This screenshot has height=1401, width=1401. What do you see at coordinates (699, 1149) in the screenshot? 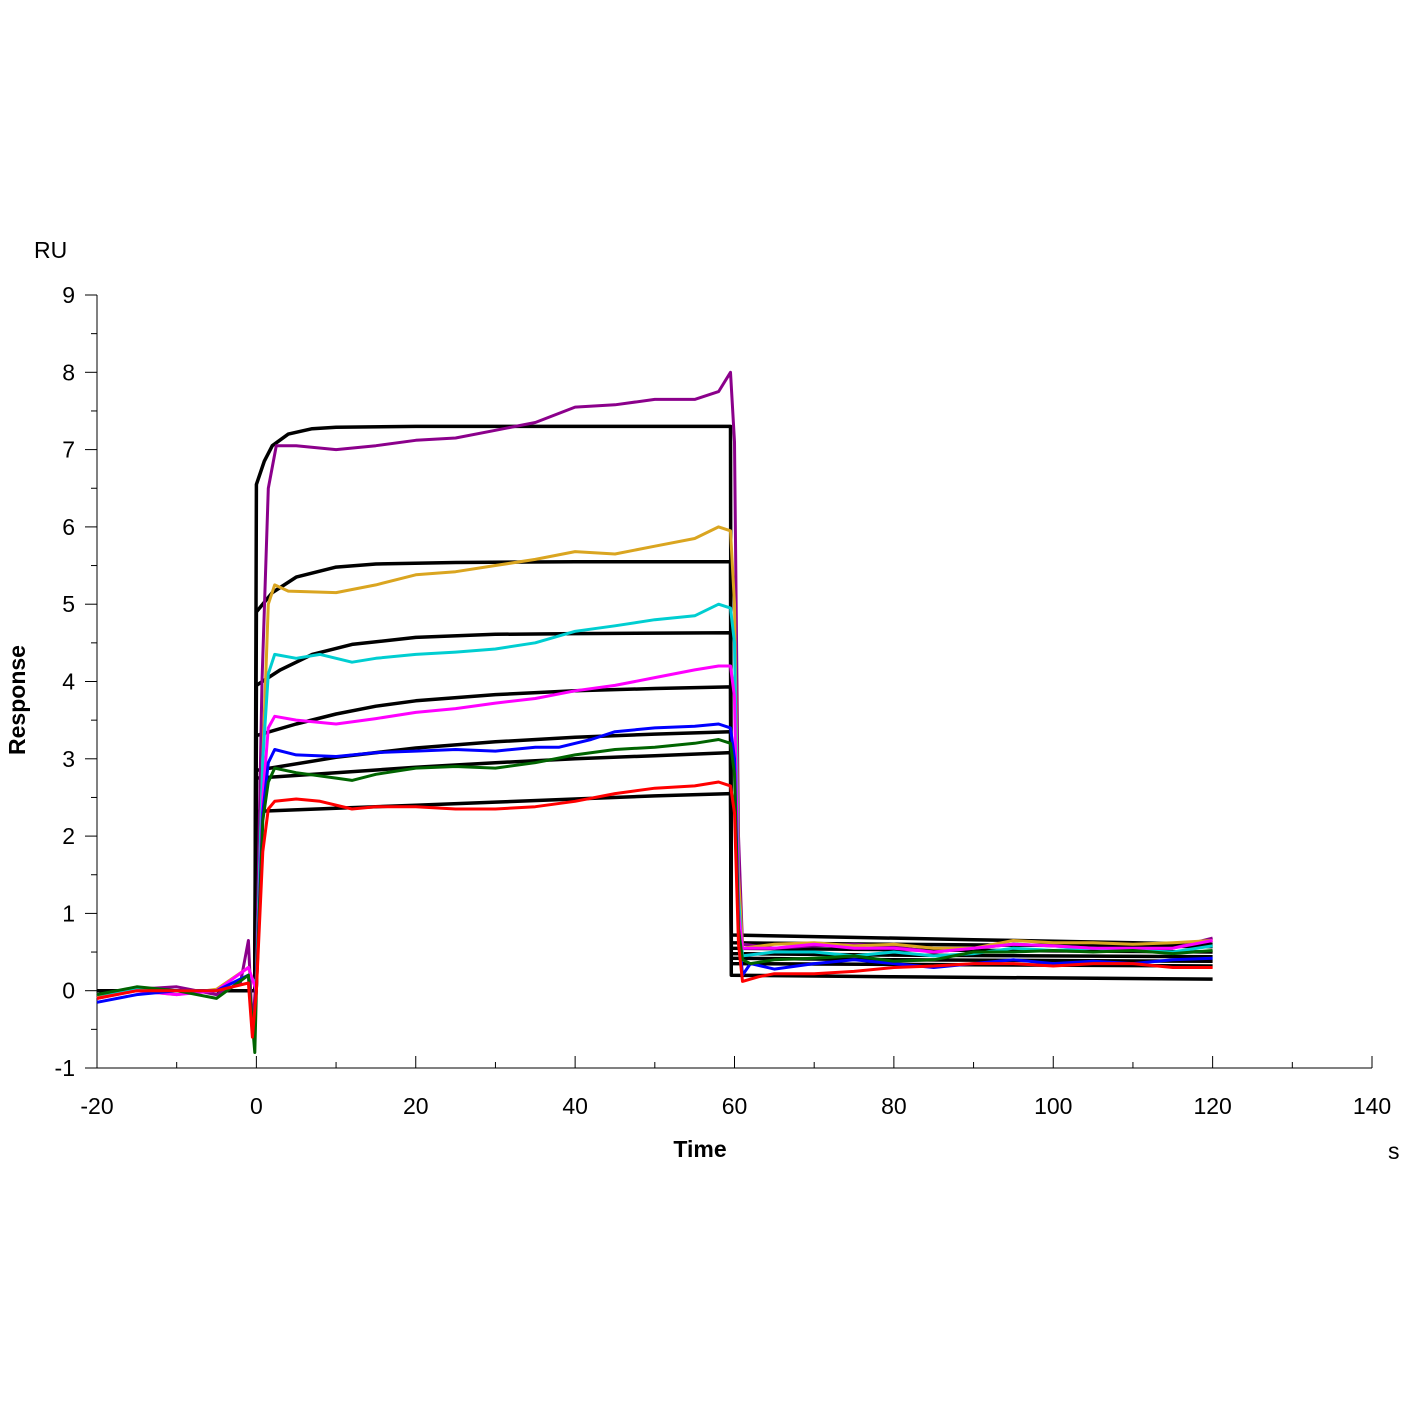
I see `x-axis-title: Time` at bounding box center [699, 1149].